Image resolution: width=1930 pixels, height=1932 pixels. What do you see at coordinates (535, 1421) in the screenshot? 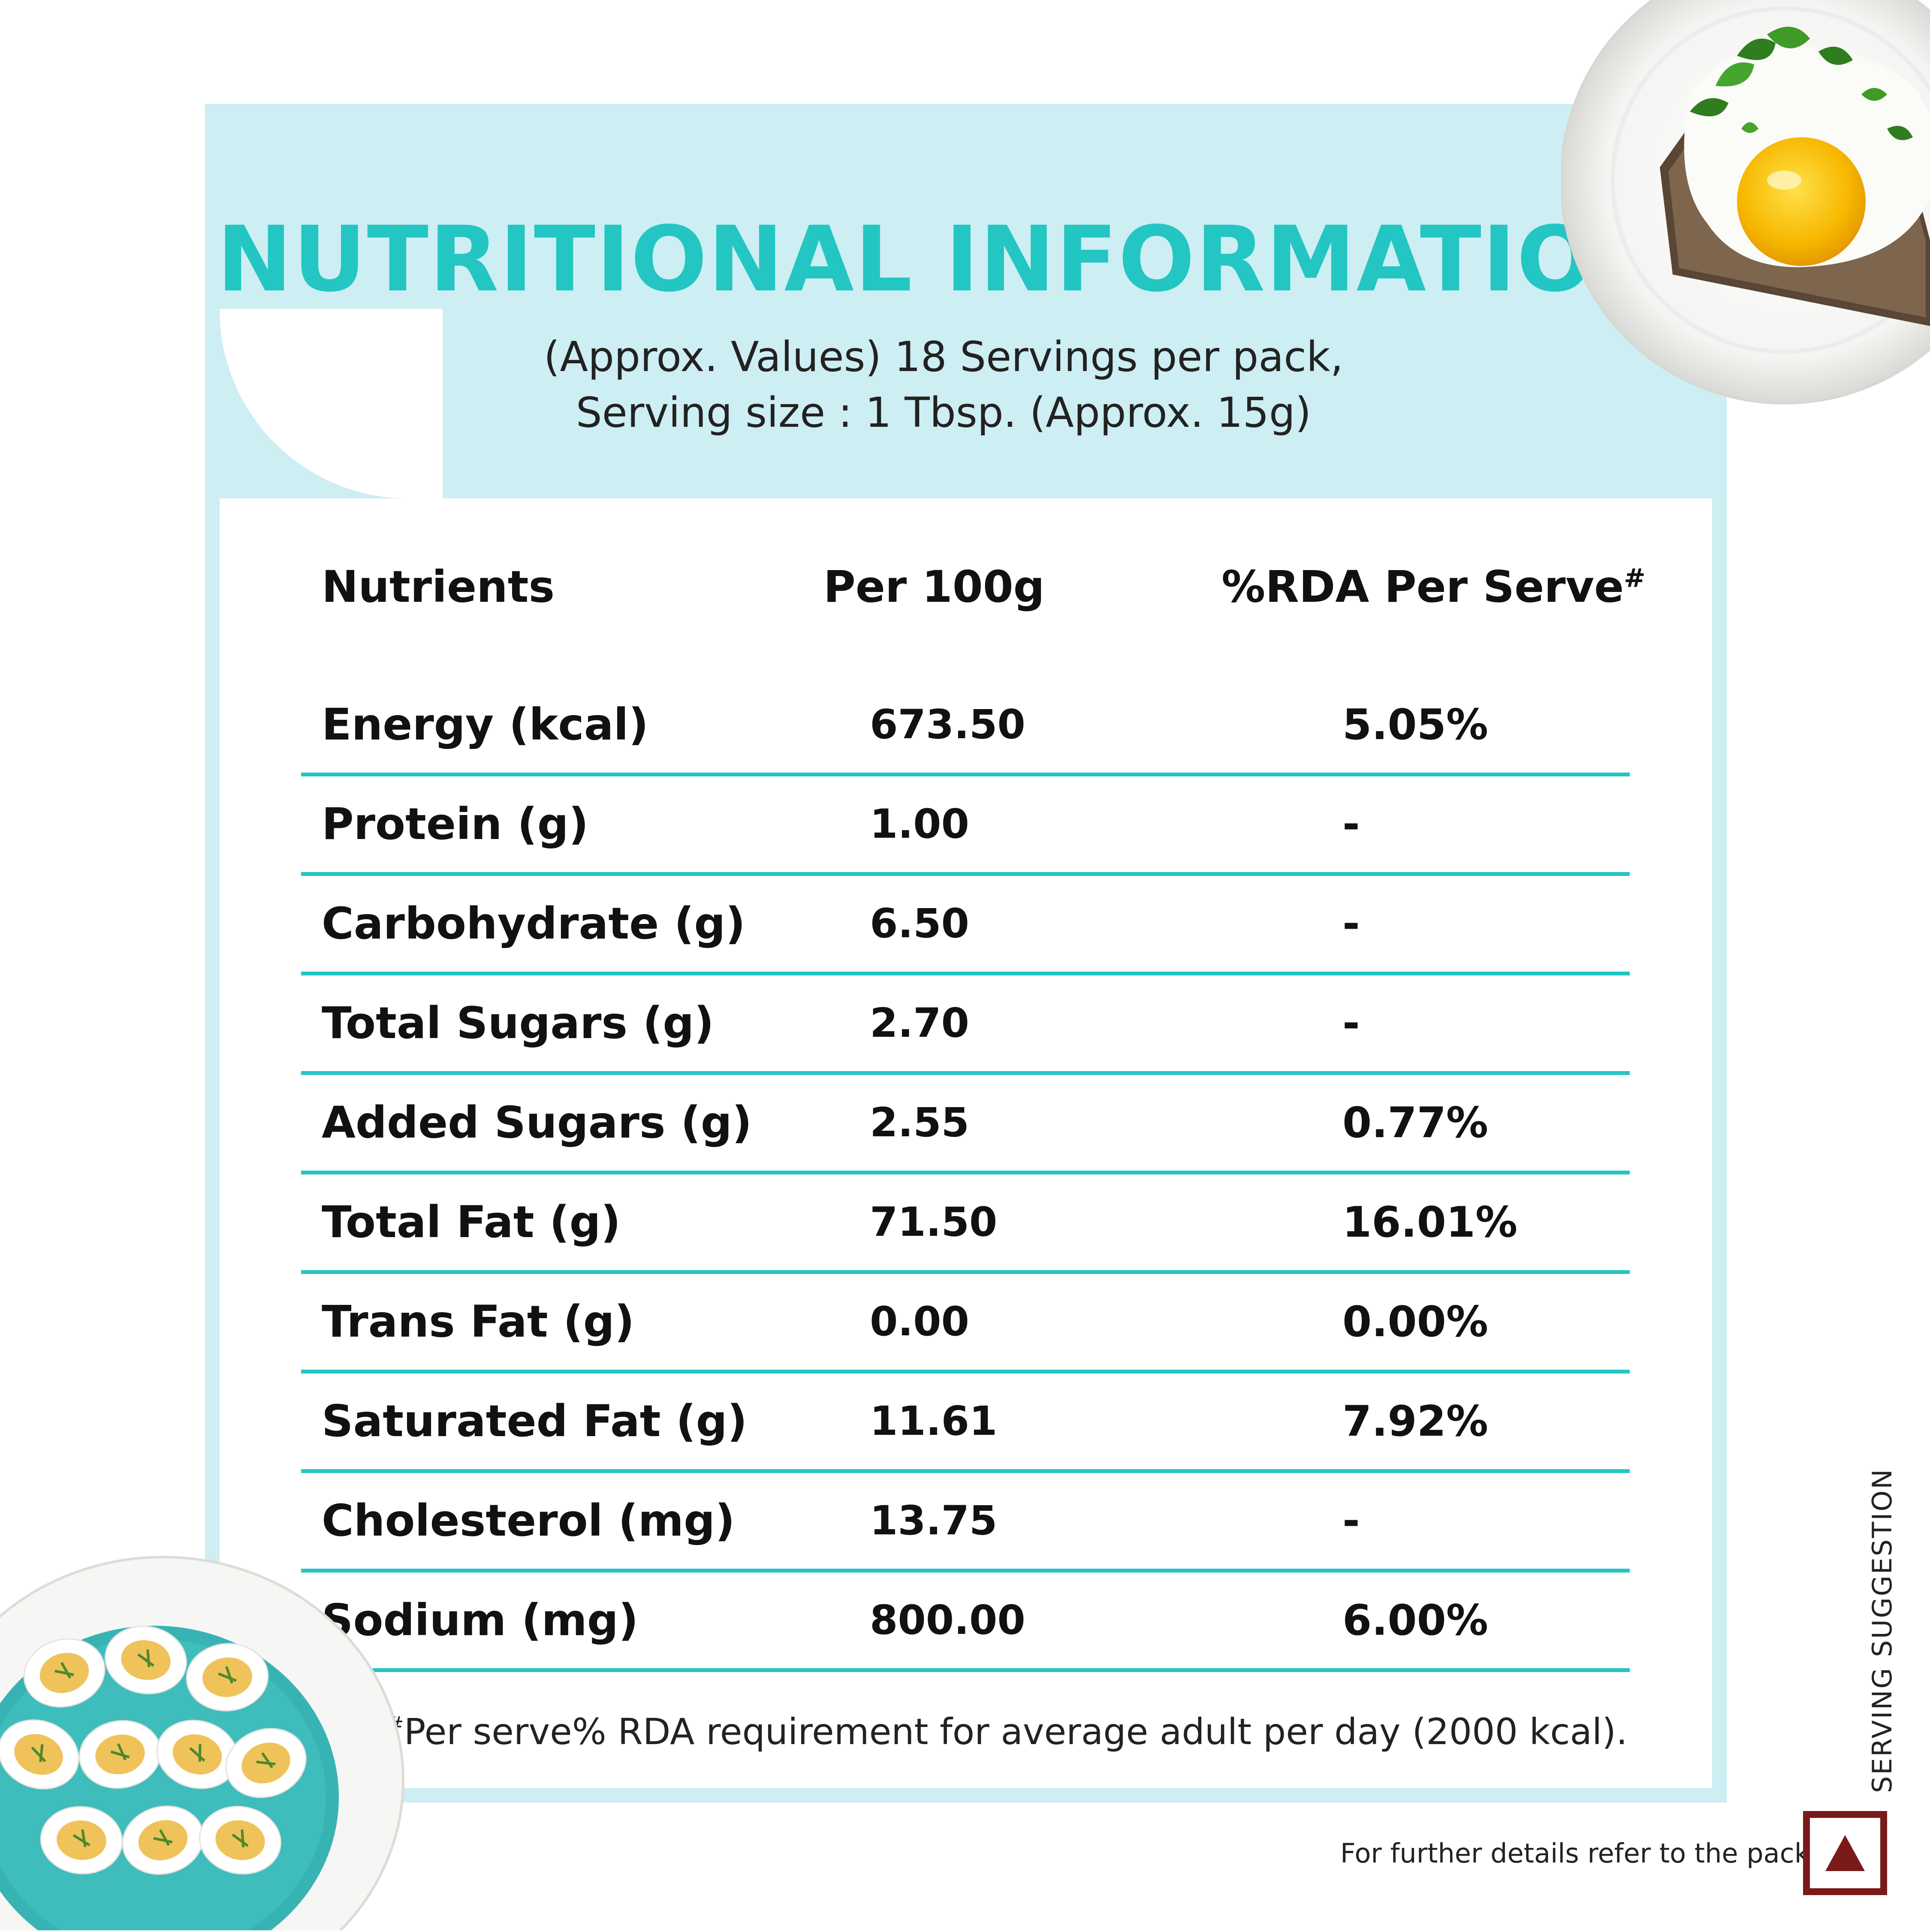
I see `nutrient-name: Saturated Fat (g)` at bounding box center [535, 1421].